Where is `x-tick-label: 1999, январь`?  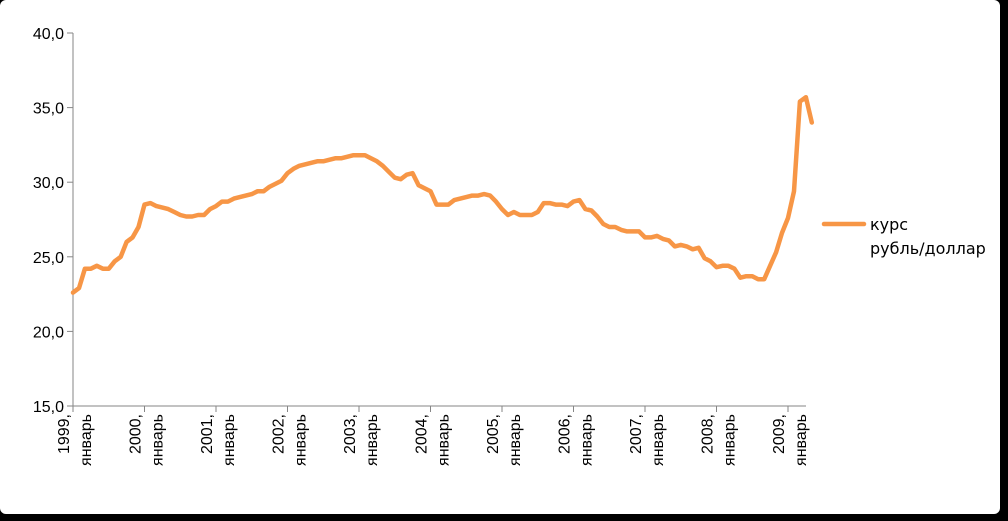
x-tick-label: 1999, январь is located at coordinates (75, 440).